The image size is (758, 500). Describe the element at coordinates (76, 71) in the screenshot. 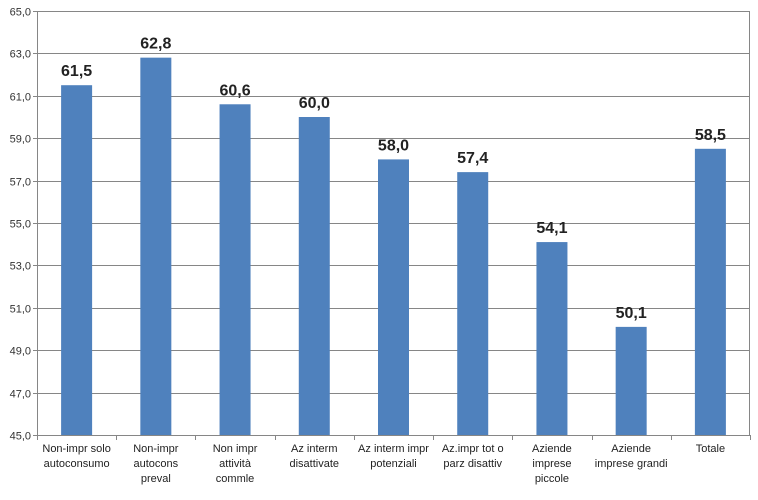

I see `data-label: 61,5` at that location.